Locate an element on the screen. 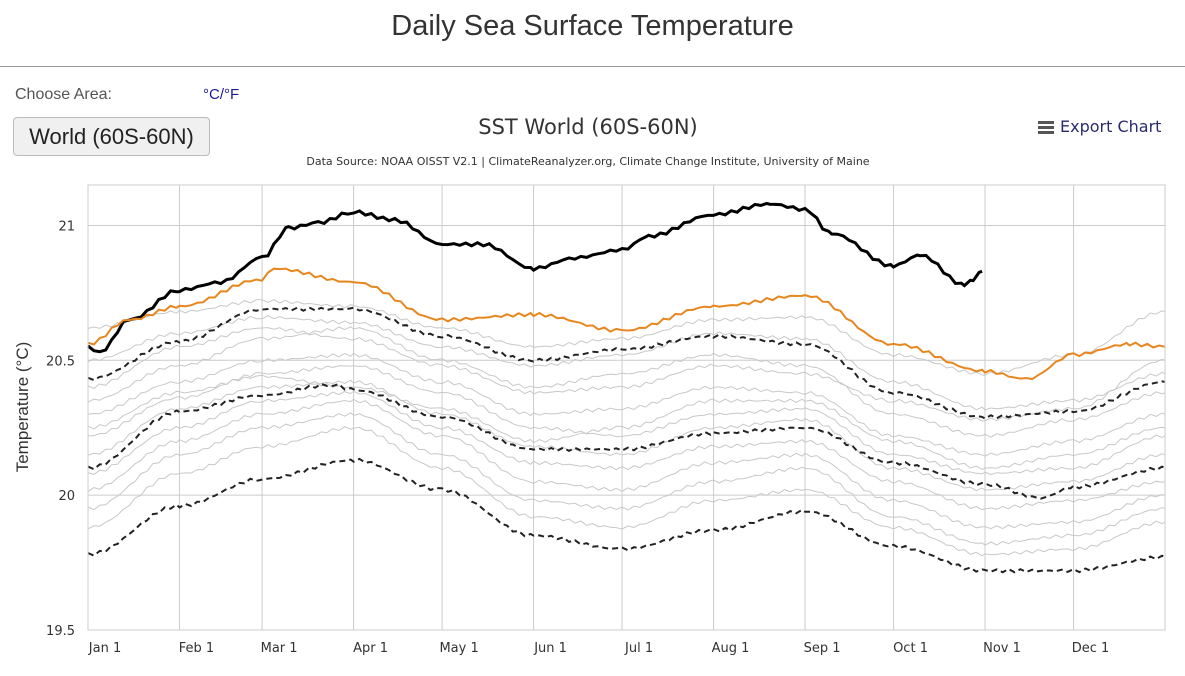 This screenshot has height=676, width=1185. x-tick-label: Nov 1 is located at coordinates (1002, 648).